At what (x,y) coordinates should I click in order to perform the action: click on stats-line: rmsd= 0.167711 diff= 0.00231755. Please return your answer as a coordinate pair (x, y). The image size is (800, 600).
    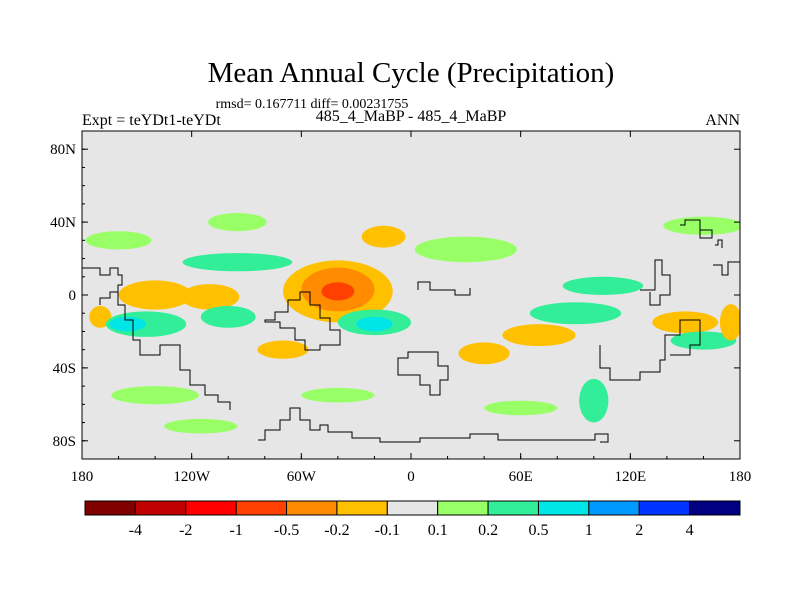
    Looking at the image, I should click on (312, 104).